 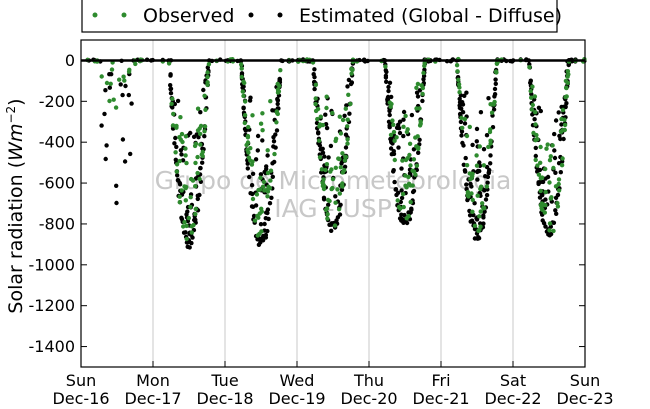 What do you see at coordinates (224, 380) in the screenshot?
I see `x-tick-label-weekday: Tue` at bounding box center [224, 380].